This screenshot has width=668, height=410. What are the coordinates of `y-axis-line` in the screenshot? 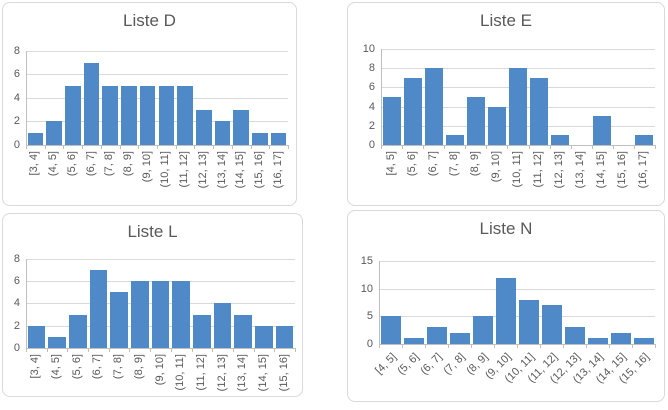 It's located at (379, 302).